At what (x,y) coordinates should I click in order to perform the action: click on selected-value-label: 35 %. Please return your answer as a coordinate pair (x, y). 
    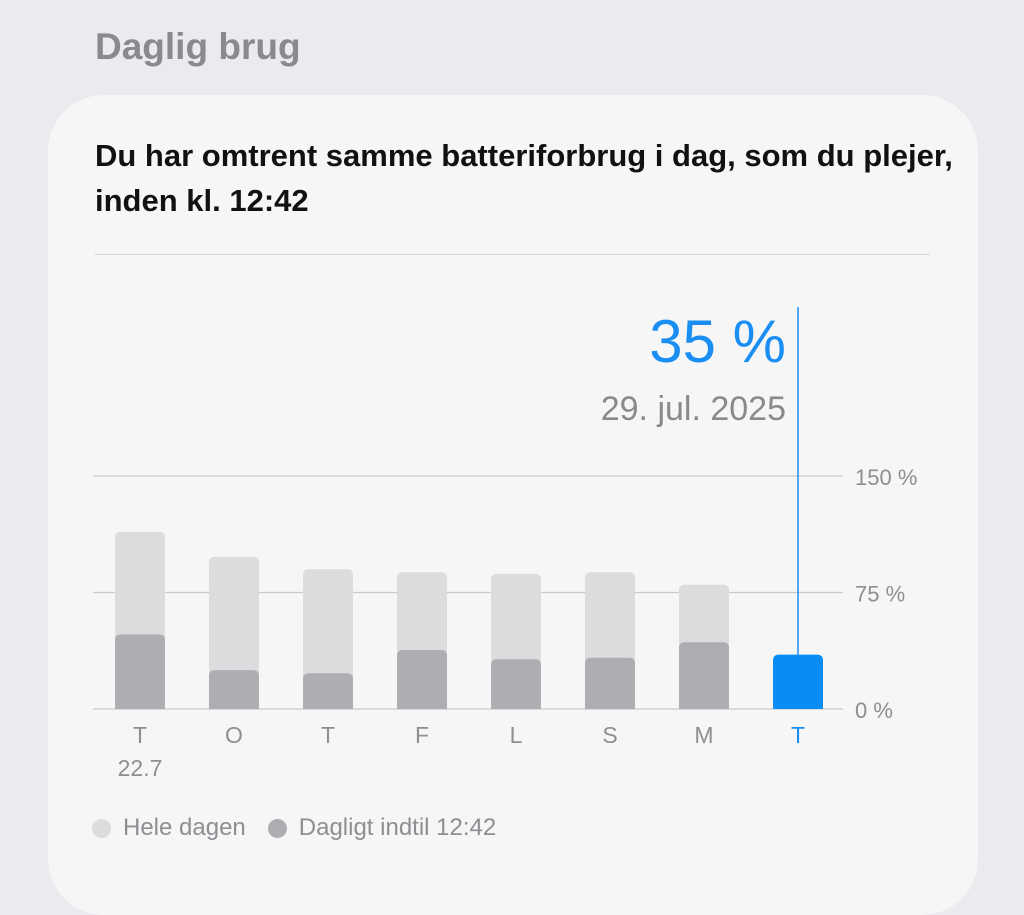
    Looking at the image, I should click on (717, 341).